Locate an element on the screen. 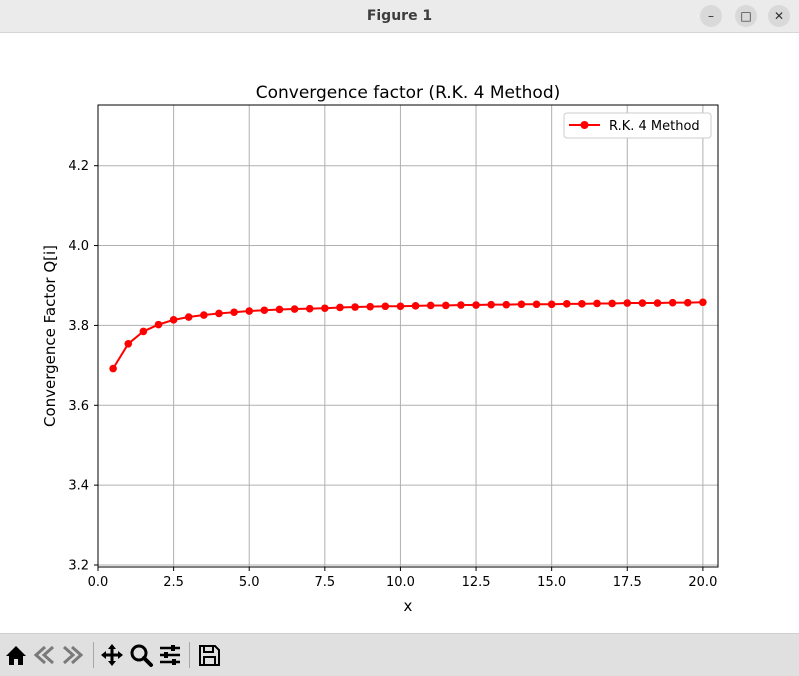  pan-icon is located at coordinates (112, 655).